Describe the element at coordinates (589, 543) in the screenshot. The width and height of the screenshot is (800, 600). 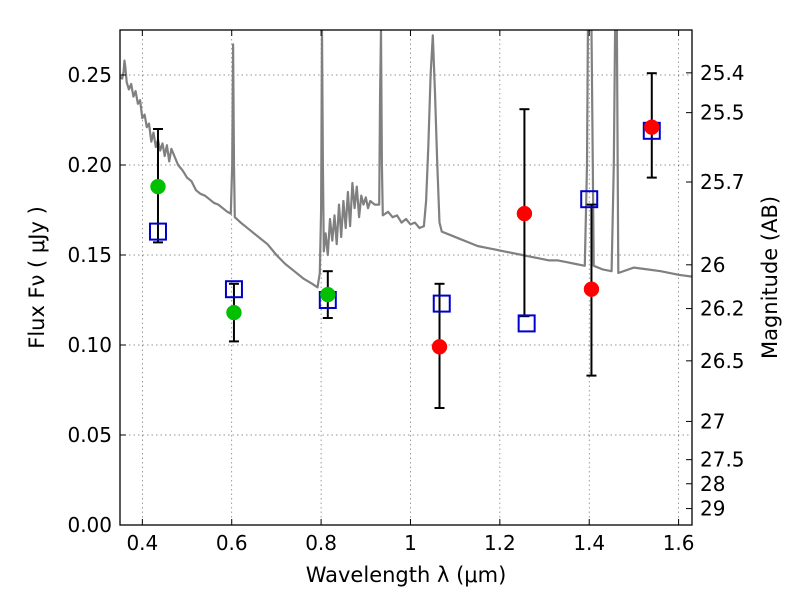
I see `x-tick-label: 1.4` at that location.